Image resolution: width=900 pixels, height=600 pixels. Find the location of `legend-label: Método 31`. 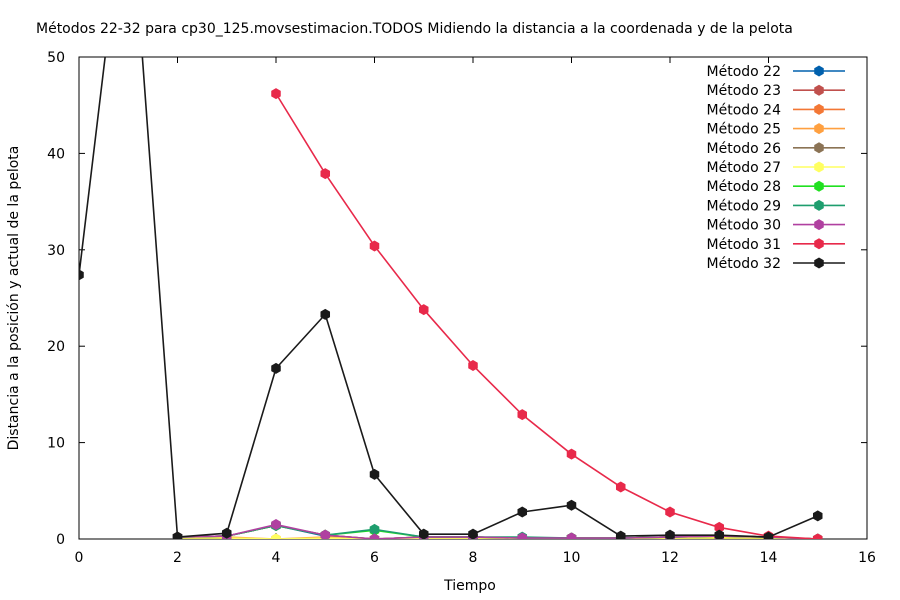

legend-label: Método 31 is located at coordinates (744, 245).